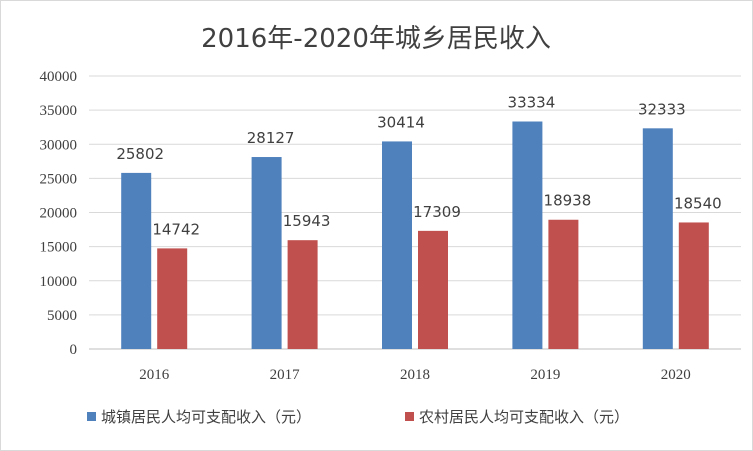  I want to click on data-label: 18938, so click(568, 201).